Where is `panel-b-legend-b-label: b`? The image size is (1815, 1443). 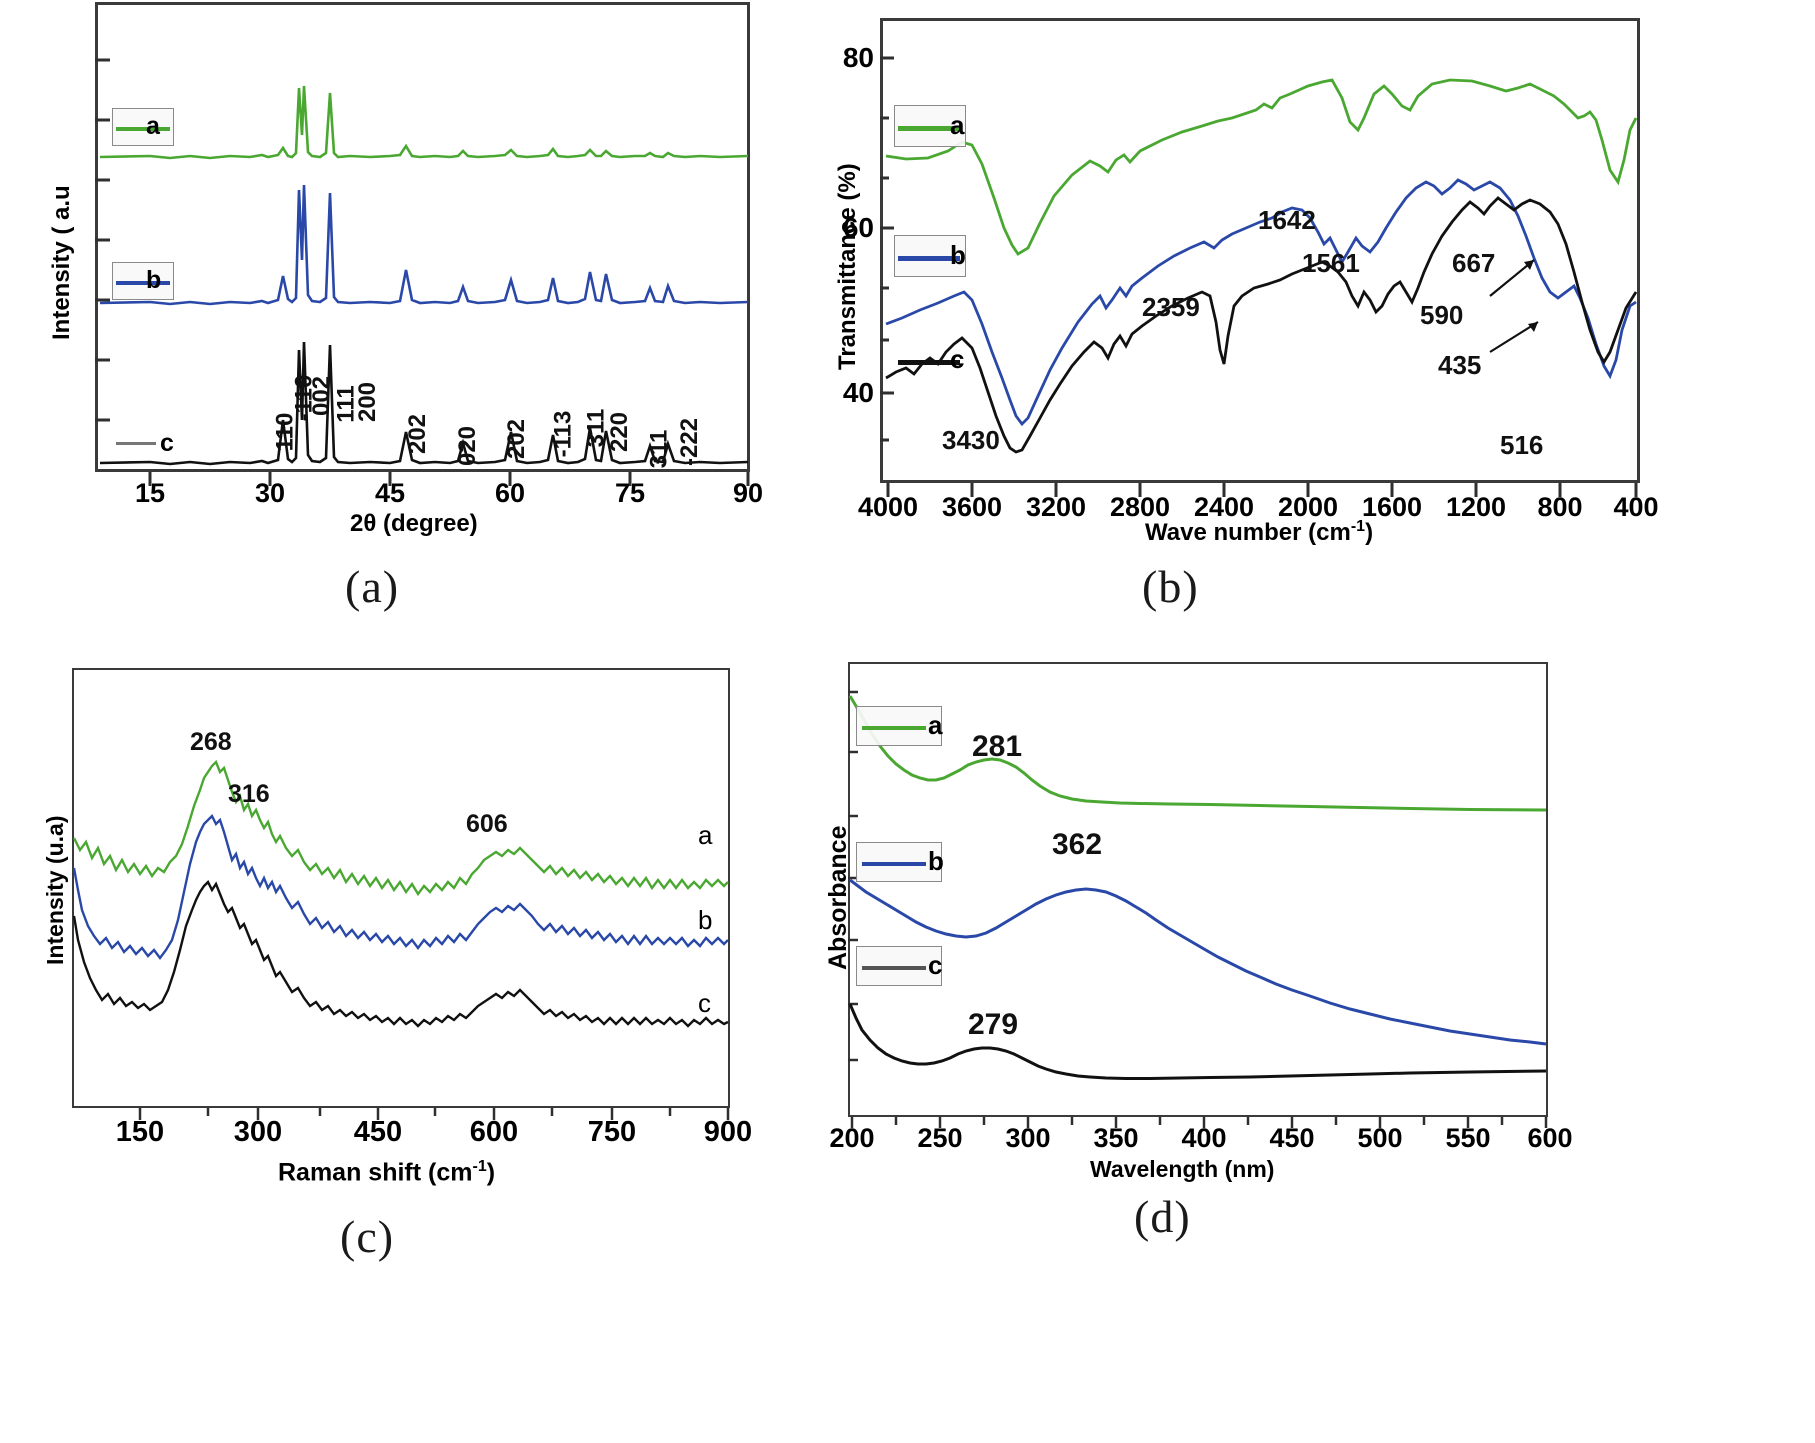 panel-b-legend-b-label: b is located at coordinates (958, 255).